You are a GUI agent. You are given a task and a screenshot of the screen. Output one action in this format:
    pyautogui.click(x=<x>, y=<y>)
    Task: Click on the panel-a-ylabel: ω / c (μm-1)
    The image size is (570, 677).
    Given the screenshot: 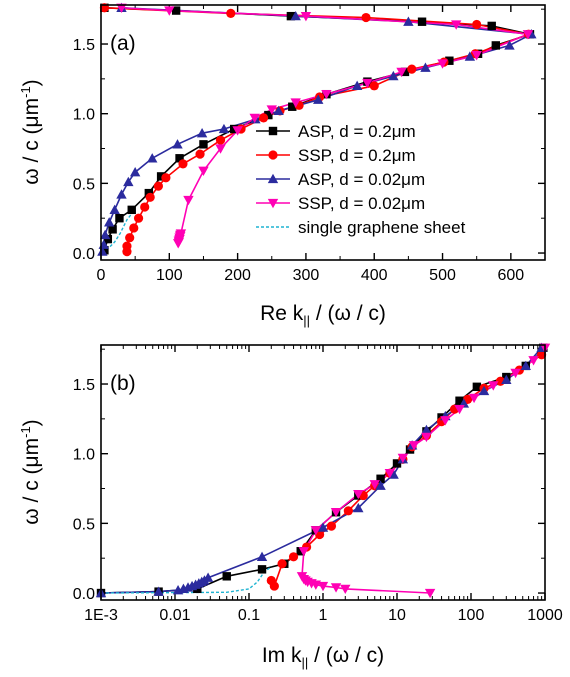 What is the action you would take?
    pyautogui.click(x=30, y=131)
    